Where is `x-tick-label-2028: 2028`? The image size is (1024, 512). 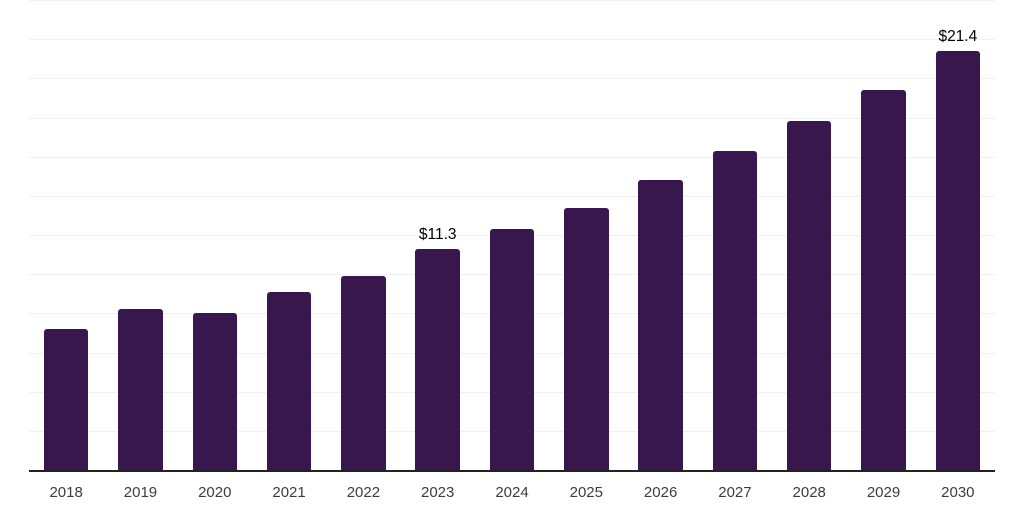 x-tick-label-2028: 2028 is located at coordinates (809, 492).